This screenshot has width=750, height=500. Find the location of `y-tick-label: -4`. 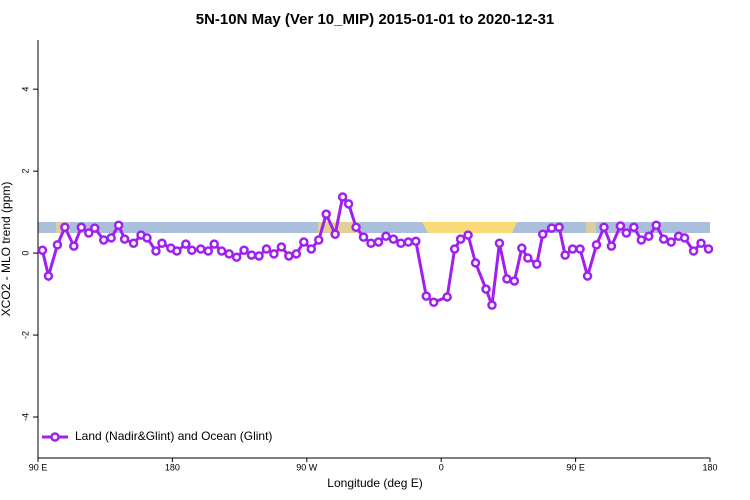

y-tick-label: -4 is located at coordinates (25, 417).